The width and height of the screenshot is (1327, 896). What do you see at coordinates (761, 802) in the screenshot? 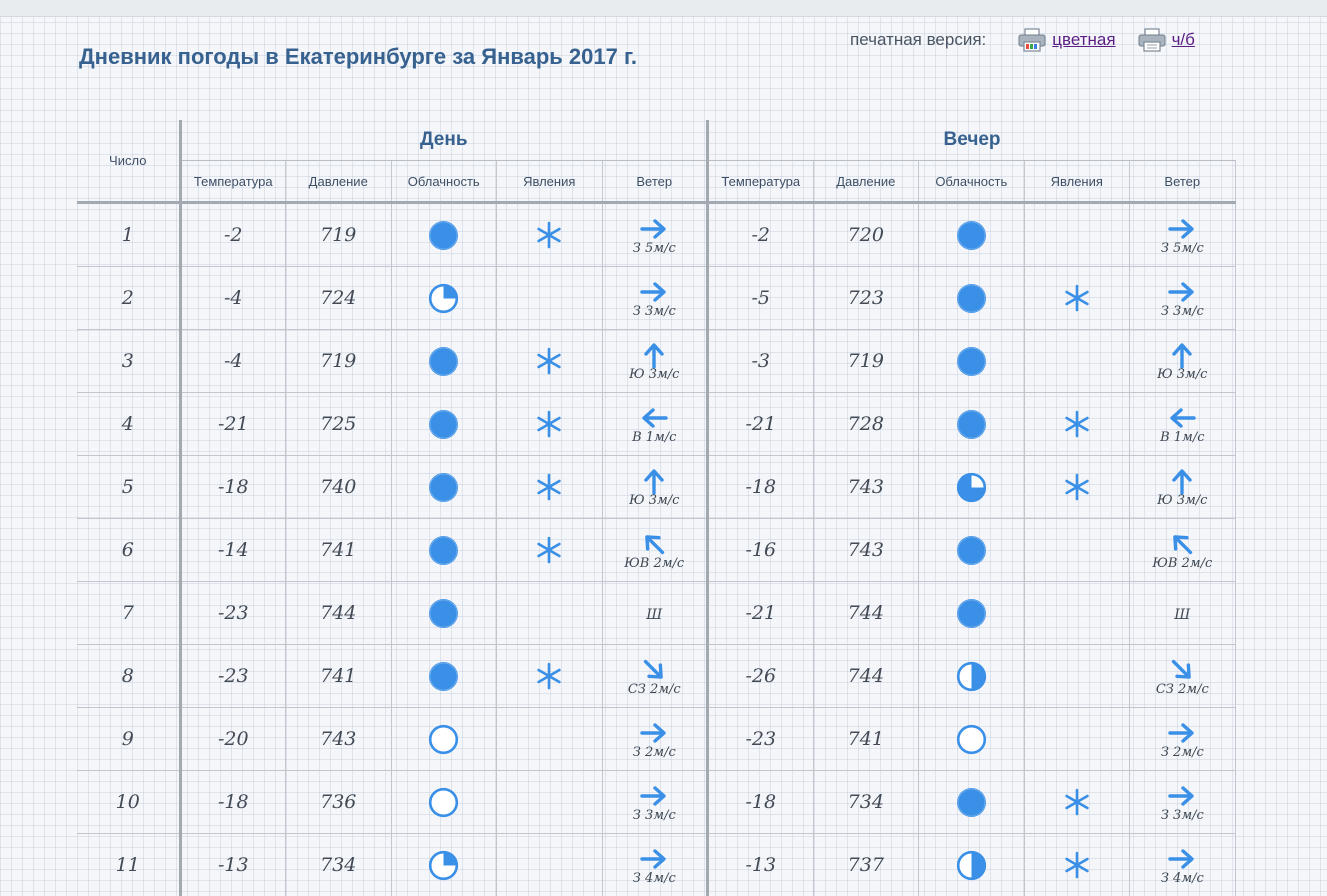
I see `evening-temperature-cell: -18` at bounding box center [761, 802].